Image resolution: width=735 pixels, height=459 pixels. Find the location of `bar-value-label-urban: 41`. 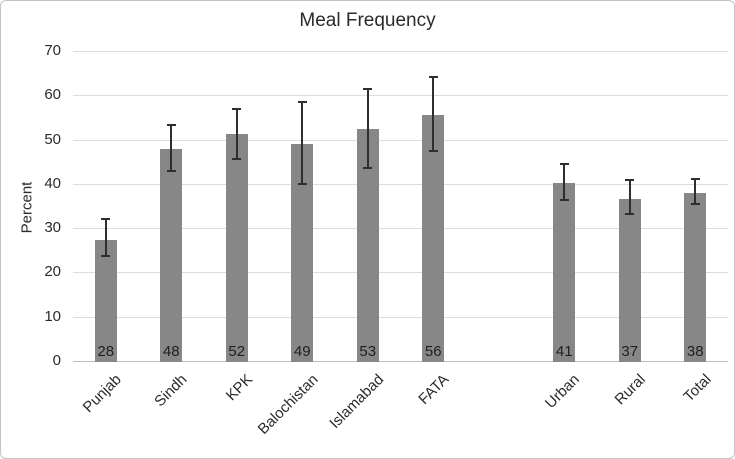

bar-value-label-urban: 41 is located at coordinates (564, 351).